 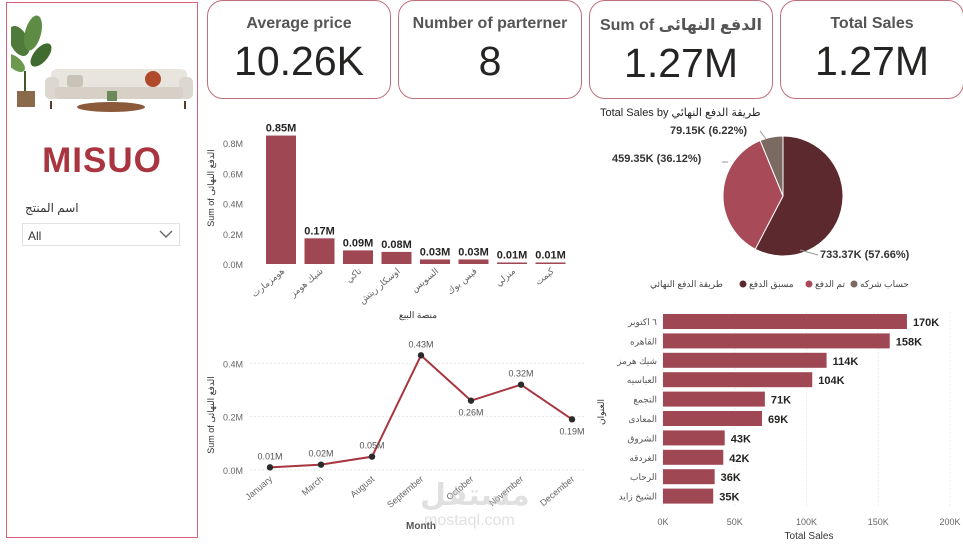 I want to click on data-label: 733.37K (57.66%), so click(x=865, y=255).